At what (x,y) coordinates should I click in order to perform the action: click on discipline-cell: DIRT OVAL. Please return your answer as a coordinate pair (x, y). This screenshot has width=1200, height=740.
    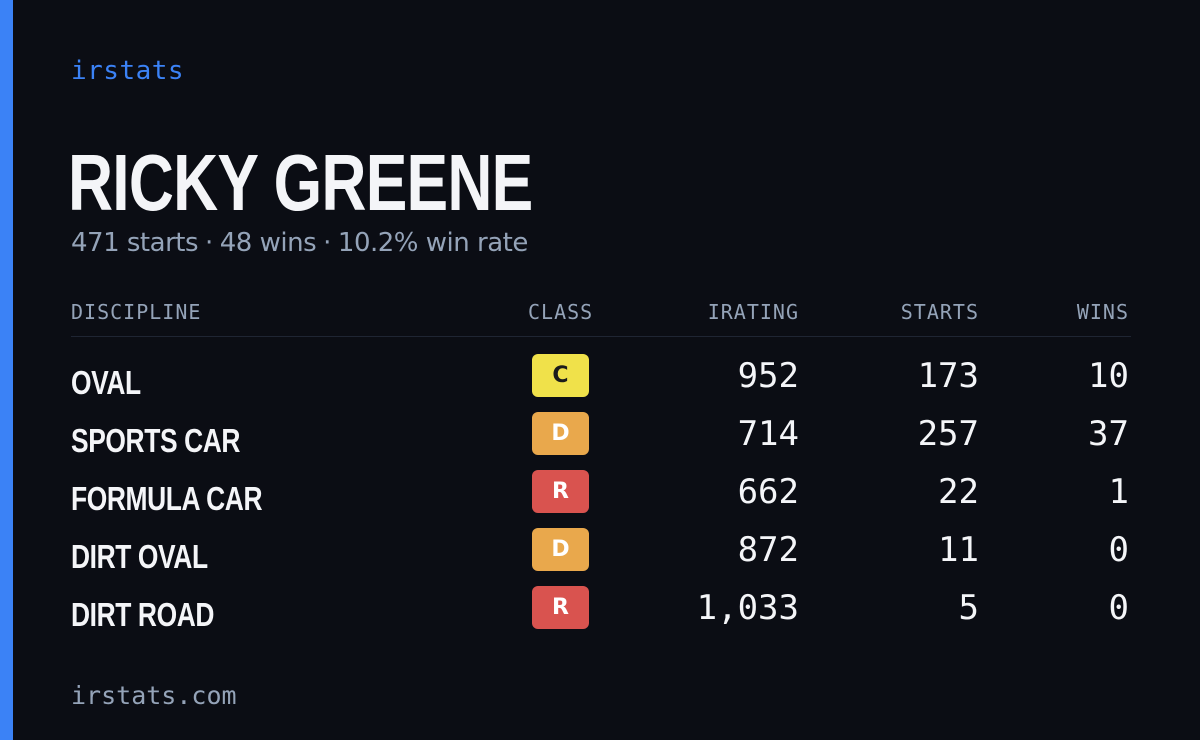
    Looking at the image, I should click on (139, 556).